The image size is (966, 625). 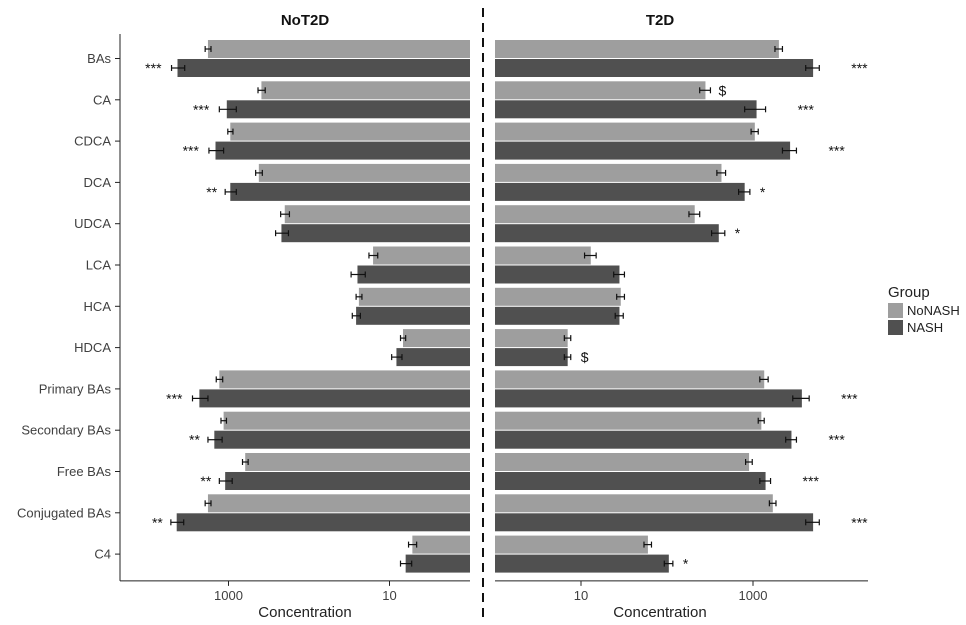 I want to click on category-label-lca: LCA, so click(x=99, y=265).